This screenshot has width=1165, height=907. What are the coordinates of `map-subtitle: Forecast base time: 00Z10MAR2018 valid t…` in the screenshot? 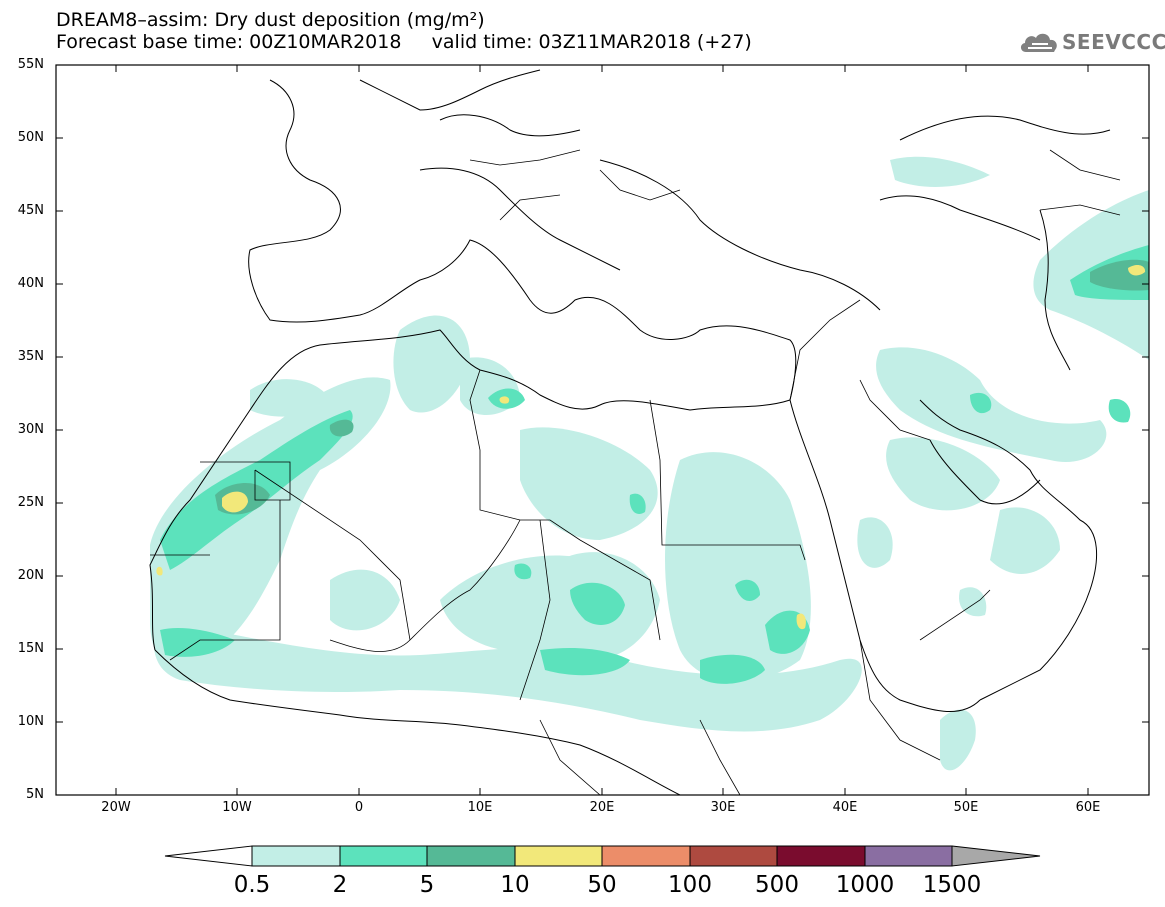 It's located at (404, 42).